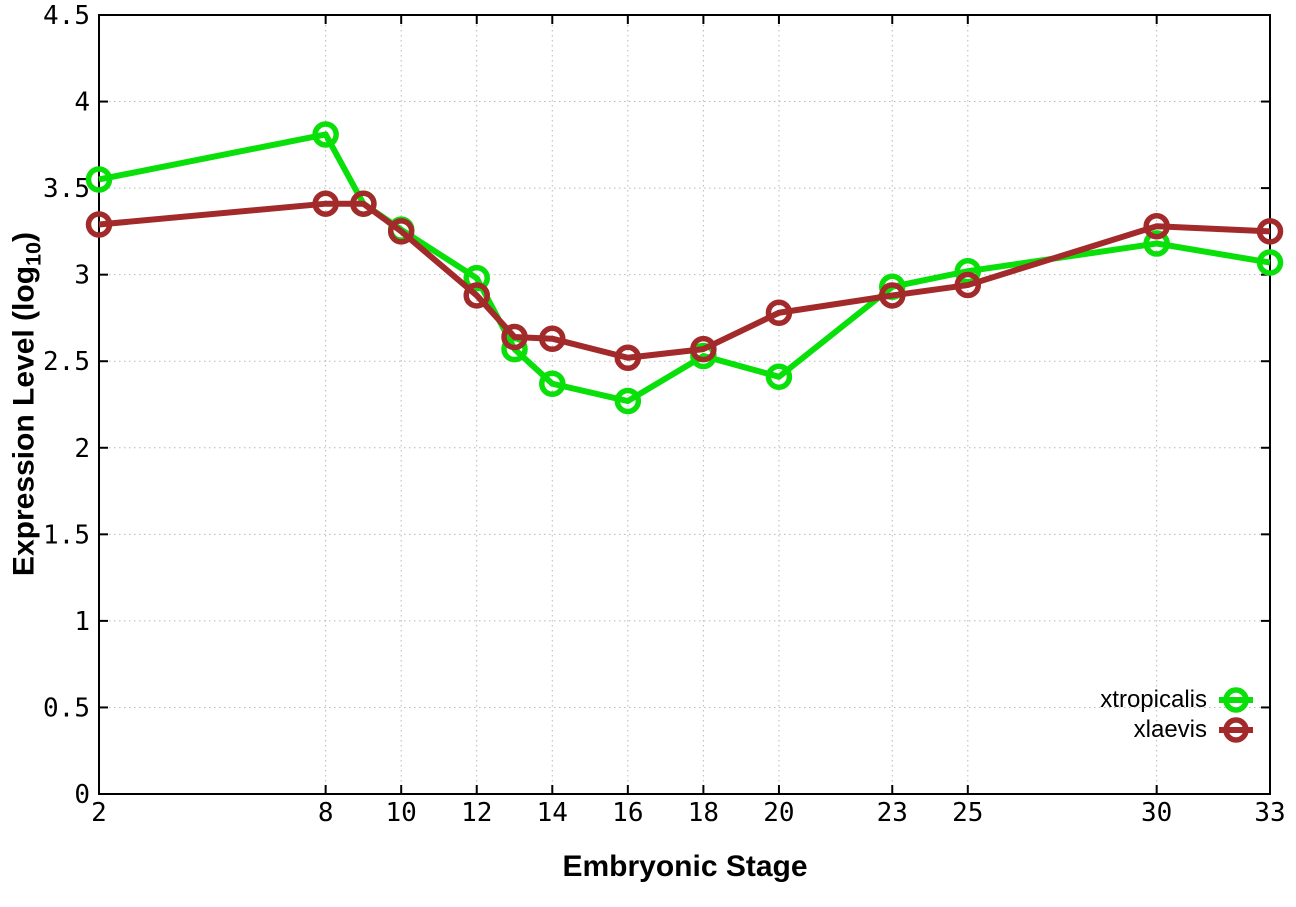  Describe the element at coordinates (82, 103) in the screenshot. I see `svg-text: 4` at that location.